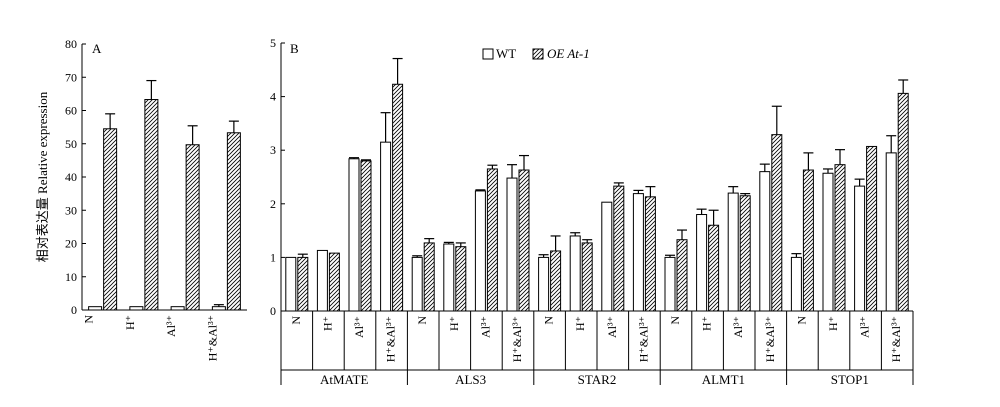 The image size is (1000, 407). I want to click on panel-a-y-tick-label: 30, so click(71, 210).